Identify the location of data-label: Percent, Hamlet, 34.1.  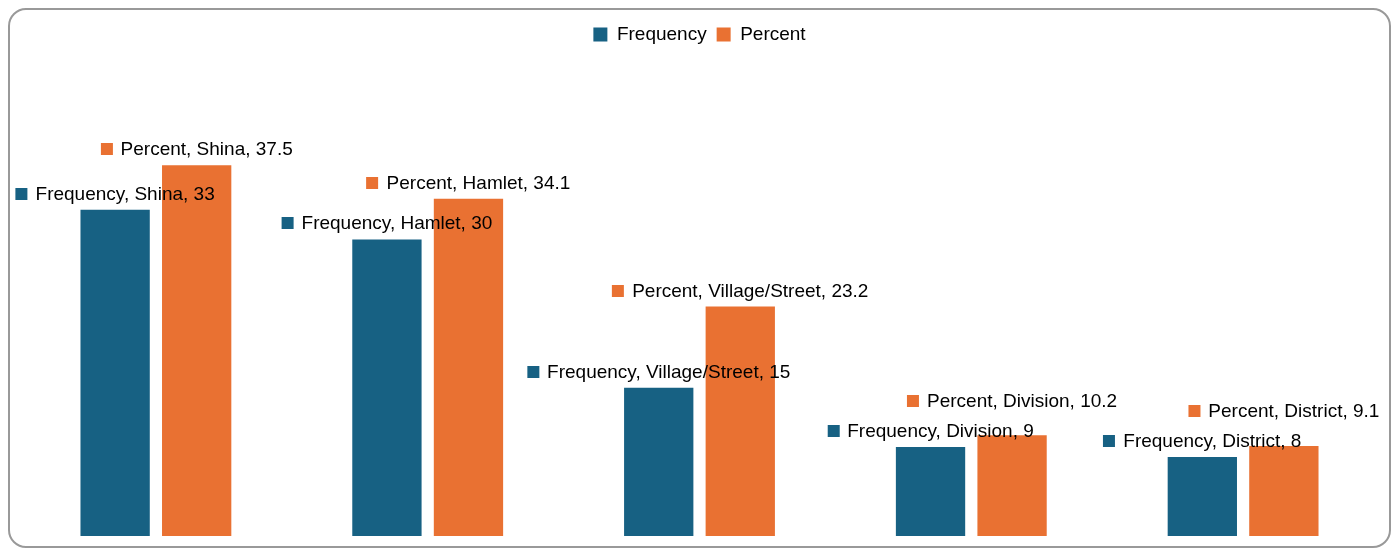
(478, 182).